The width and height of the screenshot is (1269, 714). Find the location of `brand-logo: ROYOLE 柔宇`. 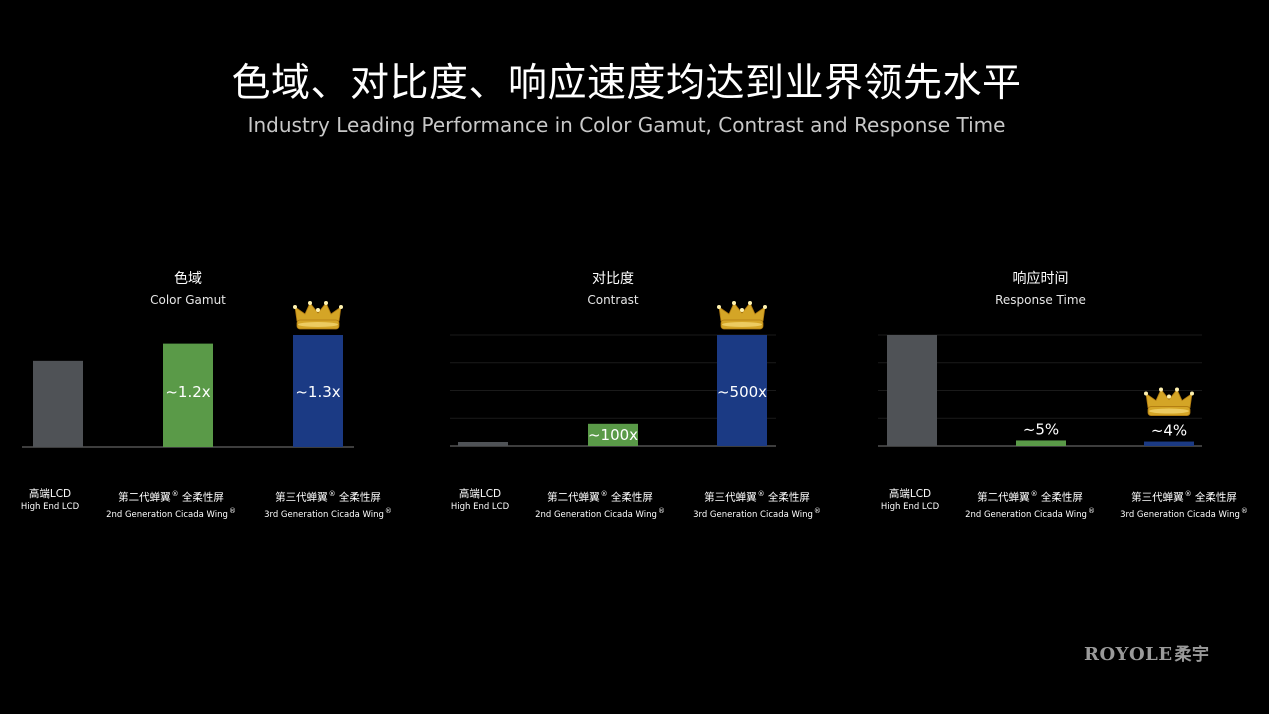

brand-logo: ROYOLE 柔宇 is located at coordinates (1147, 654).